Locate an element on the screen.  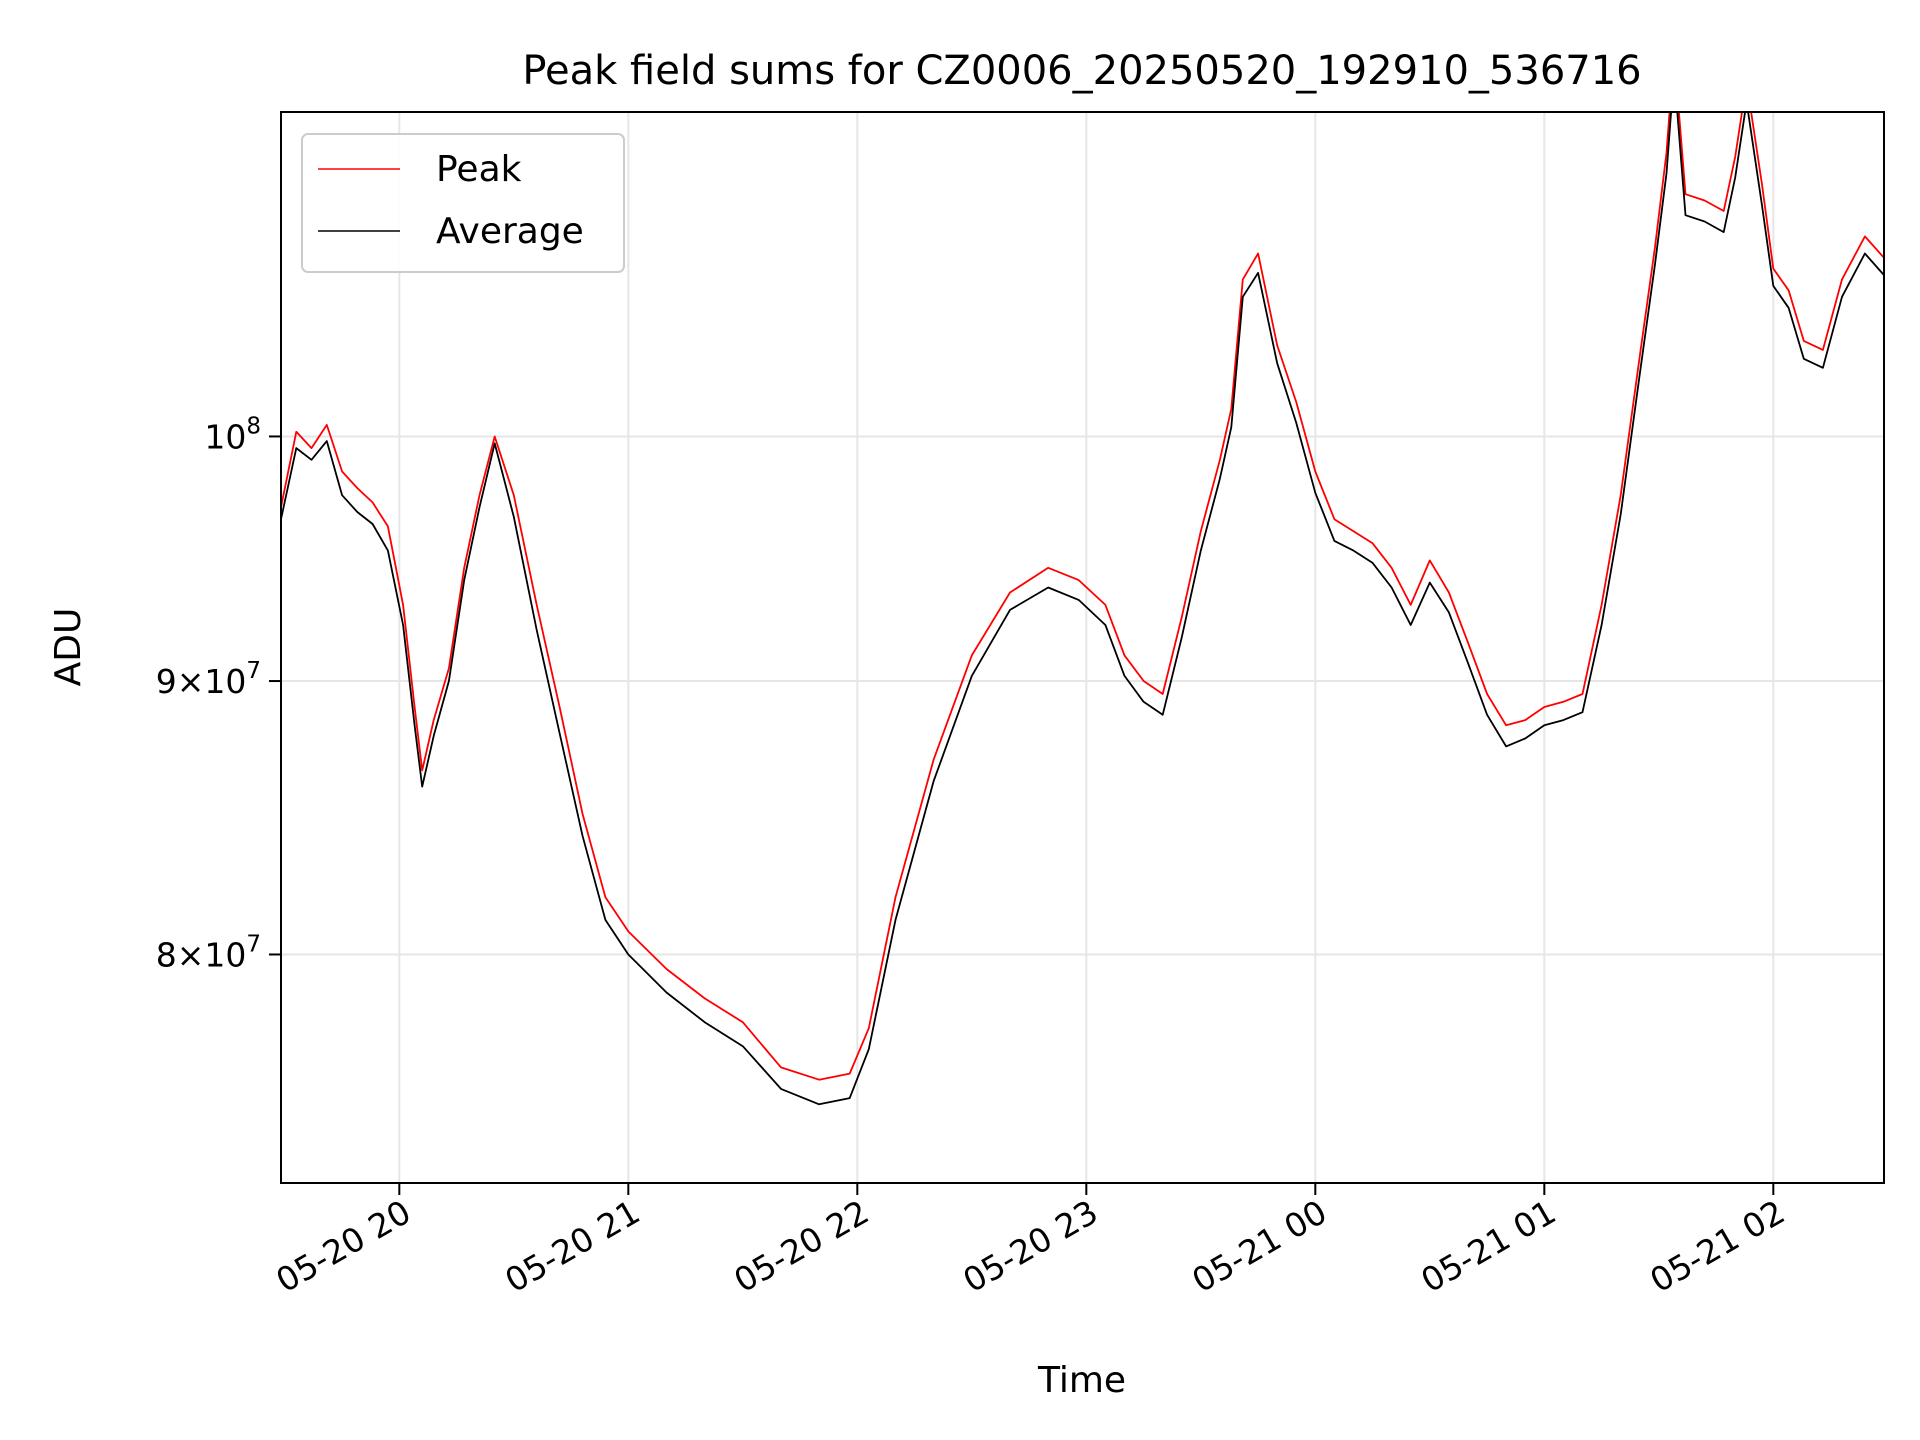
y-tick-label: 108 is located at coordinates (232, 434).